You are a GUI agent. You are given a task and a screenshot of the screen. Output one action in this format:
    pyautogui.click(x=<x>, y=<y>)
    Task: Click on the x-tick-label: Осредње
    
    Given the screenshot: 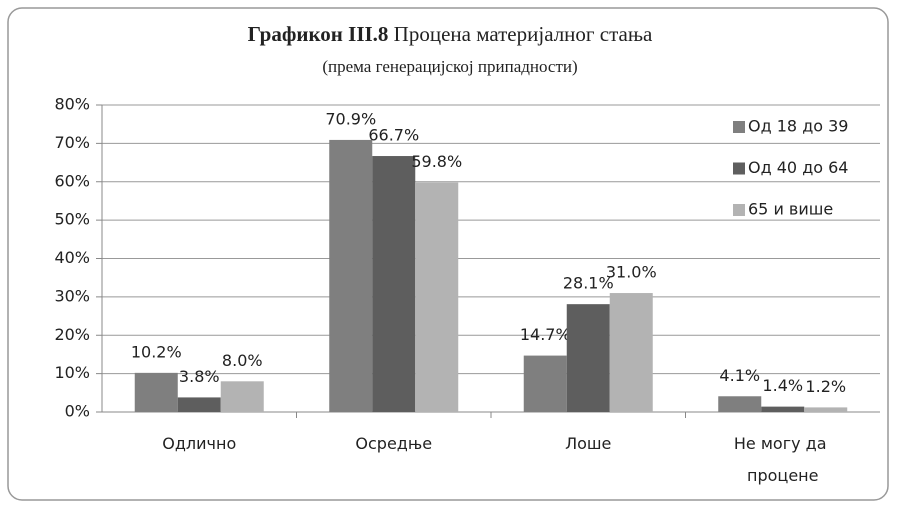 What is the action you would take?
    pyautogui.click(x=393, y=443)
    